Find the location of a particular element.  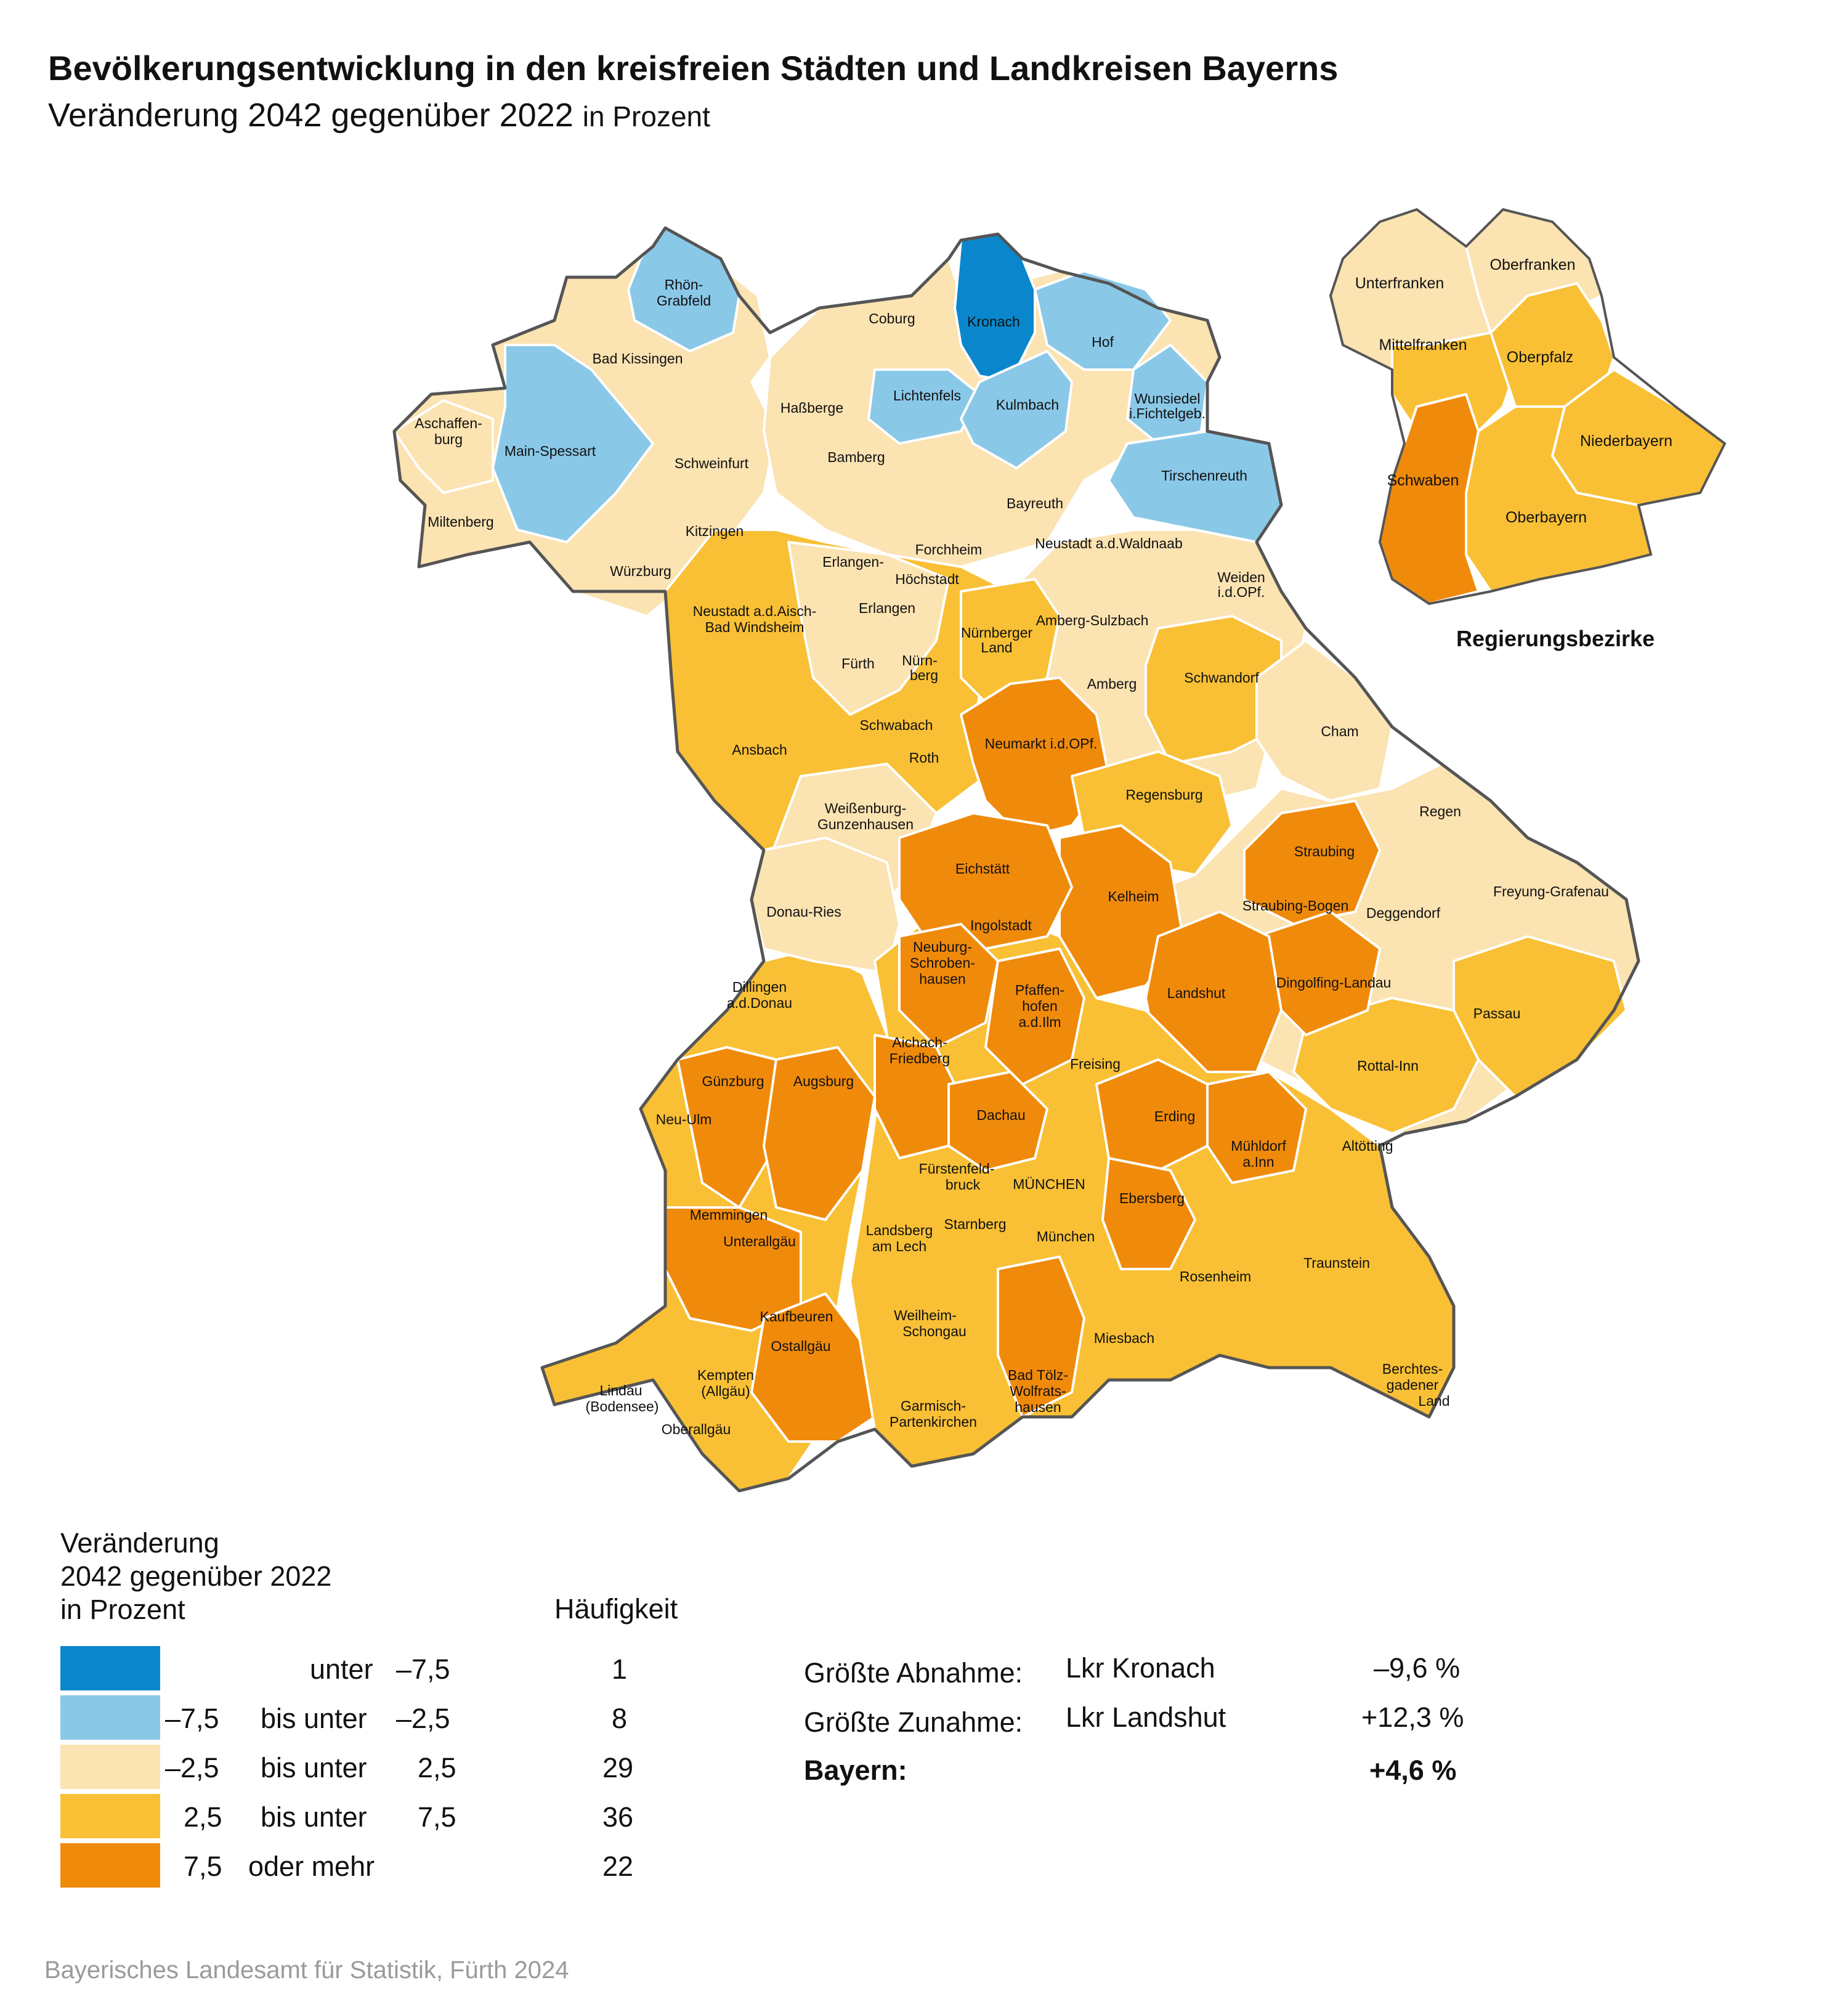

legend-count: 29 is located at coordinates (618, 1768).